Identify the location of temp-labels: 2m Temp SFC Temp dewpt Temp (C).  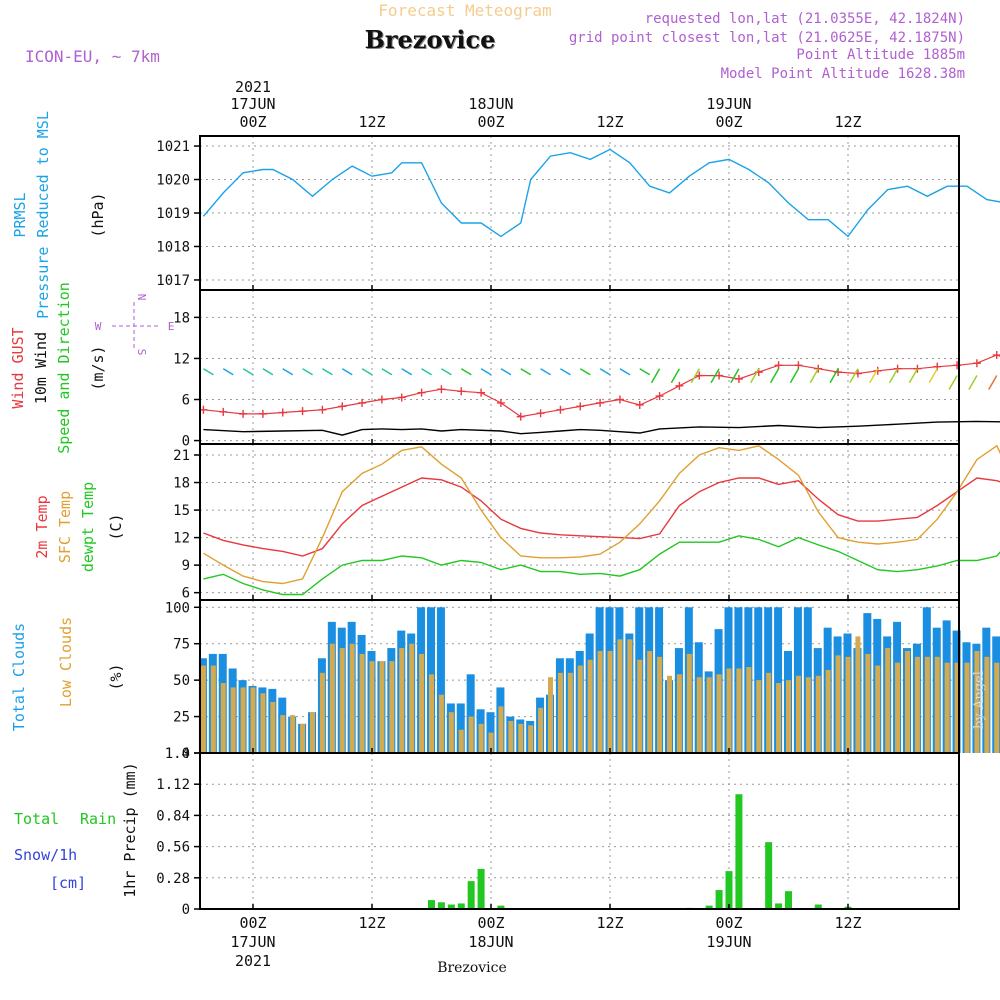
(79, 527).